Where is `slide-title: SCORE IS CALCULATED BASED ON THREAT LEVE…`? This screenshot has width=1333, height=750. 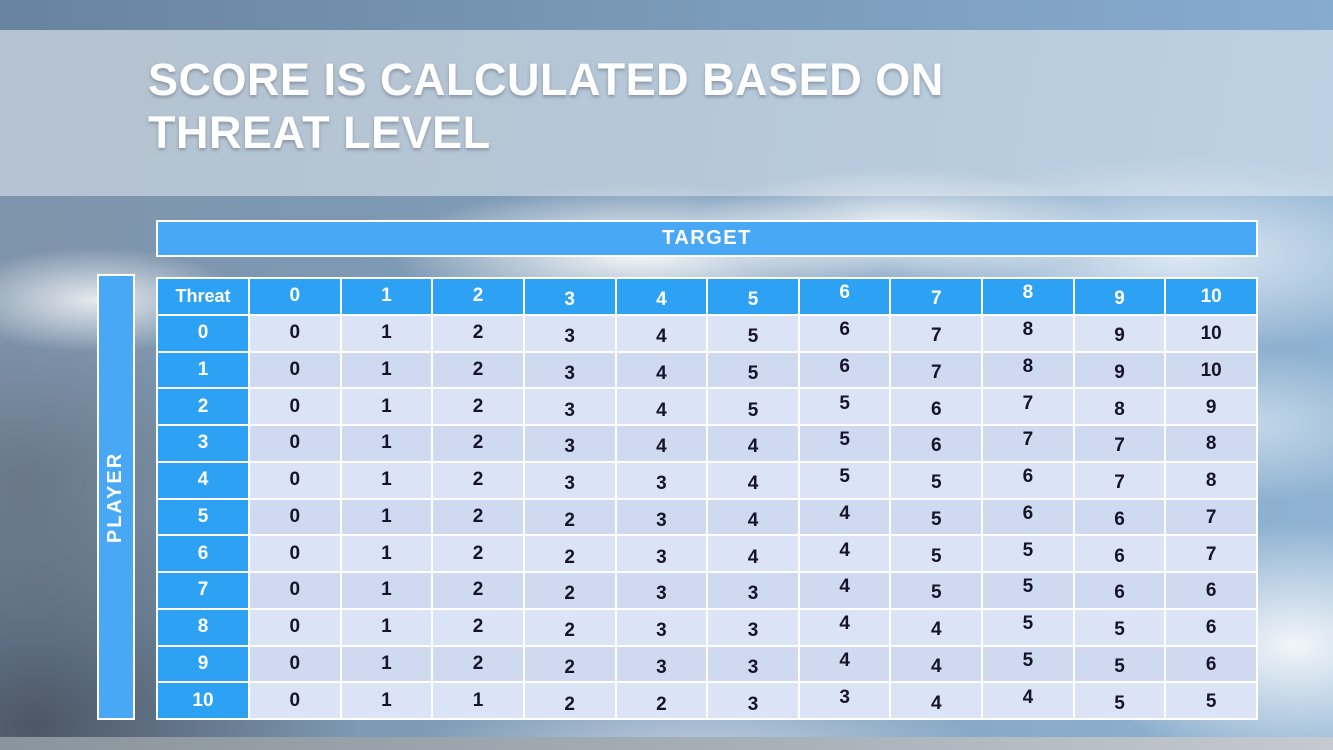 slide-title: SCORE IS CALCULATED BASED ON THREAT LEVE… is located at coordinates (546, 106).